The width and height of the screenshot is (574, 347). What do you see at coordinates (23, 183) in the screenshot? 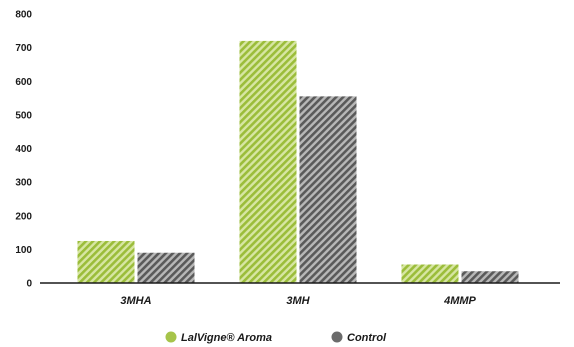
I see `y-tick-label: 300` at bounding box center [23, 183].